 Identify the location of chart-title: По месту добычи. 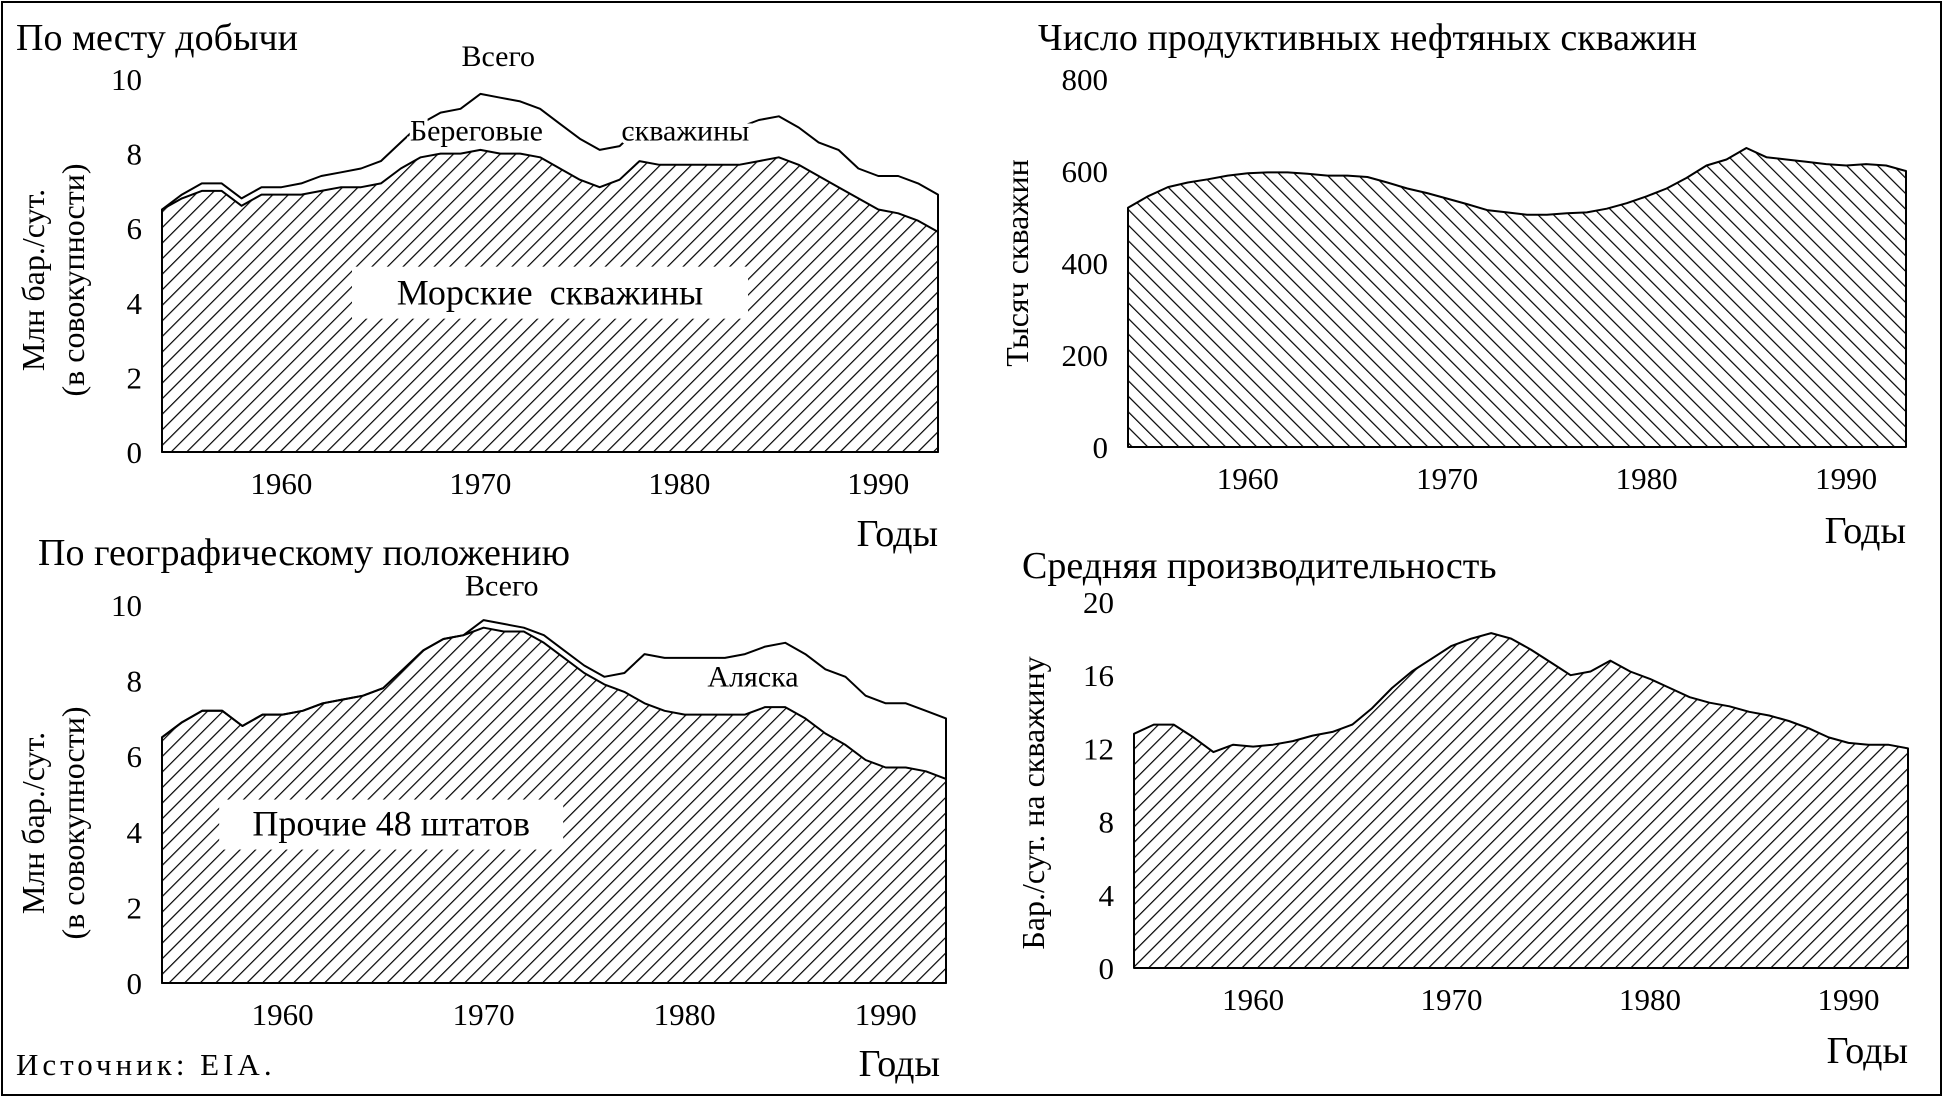
(157, 38).